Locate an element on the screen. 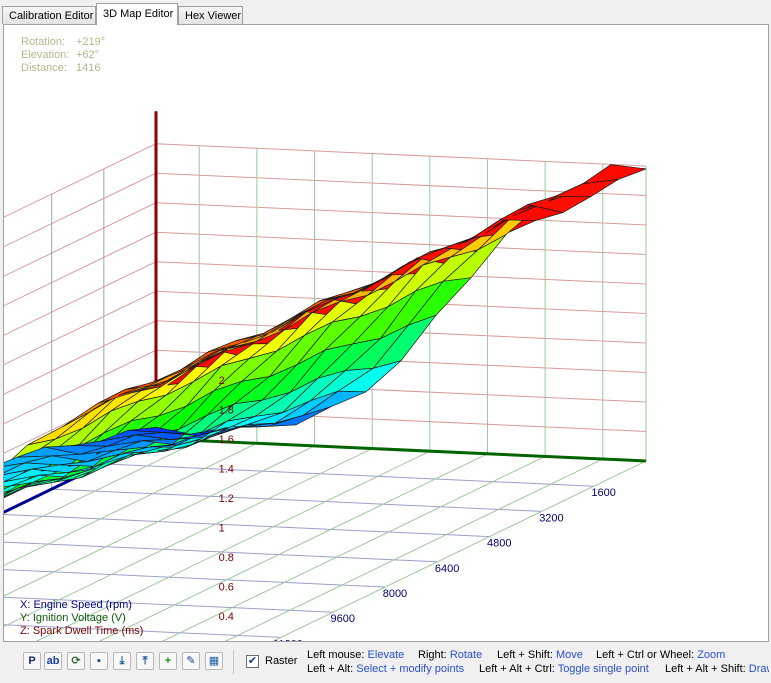 The image size is (771, 683). hint-zoom: Left + Ctrl or Wheel: Zoom is located at coordinates (661, 655).